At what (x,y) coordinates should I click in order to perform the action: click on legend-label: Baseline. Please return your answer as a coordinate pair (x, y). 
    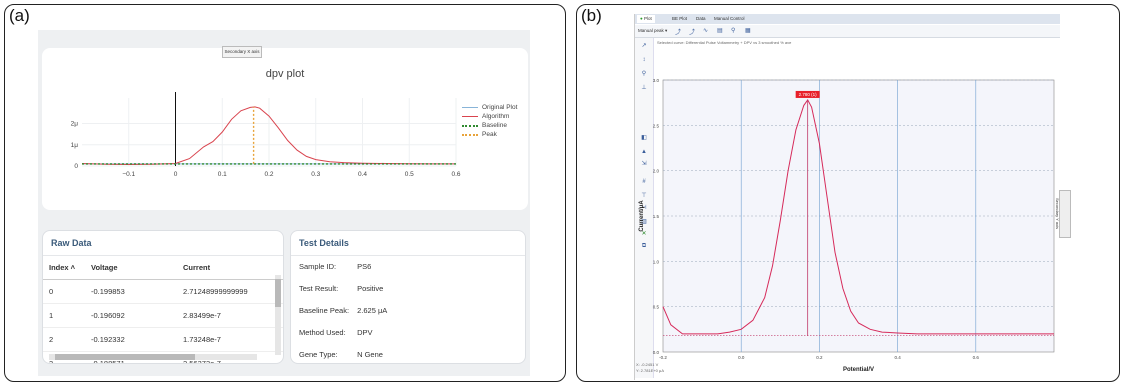
    Looking at the image, I should click on (494, 125).